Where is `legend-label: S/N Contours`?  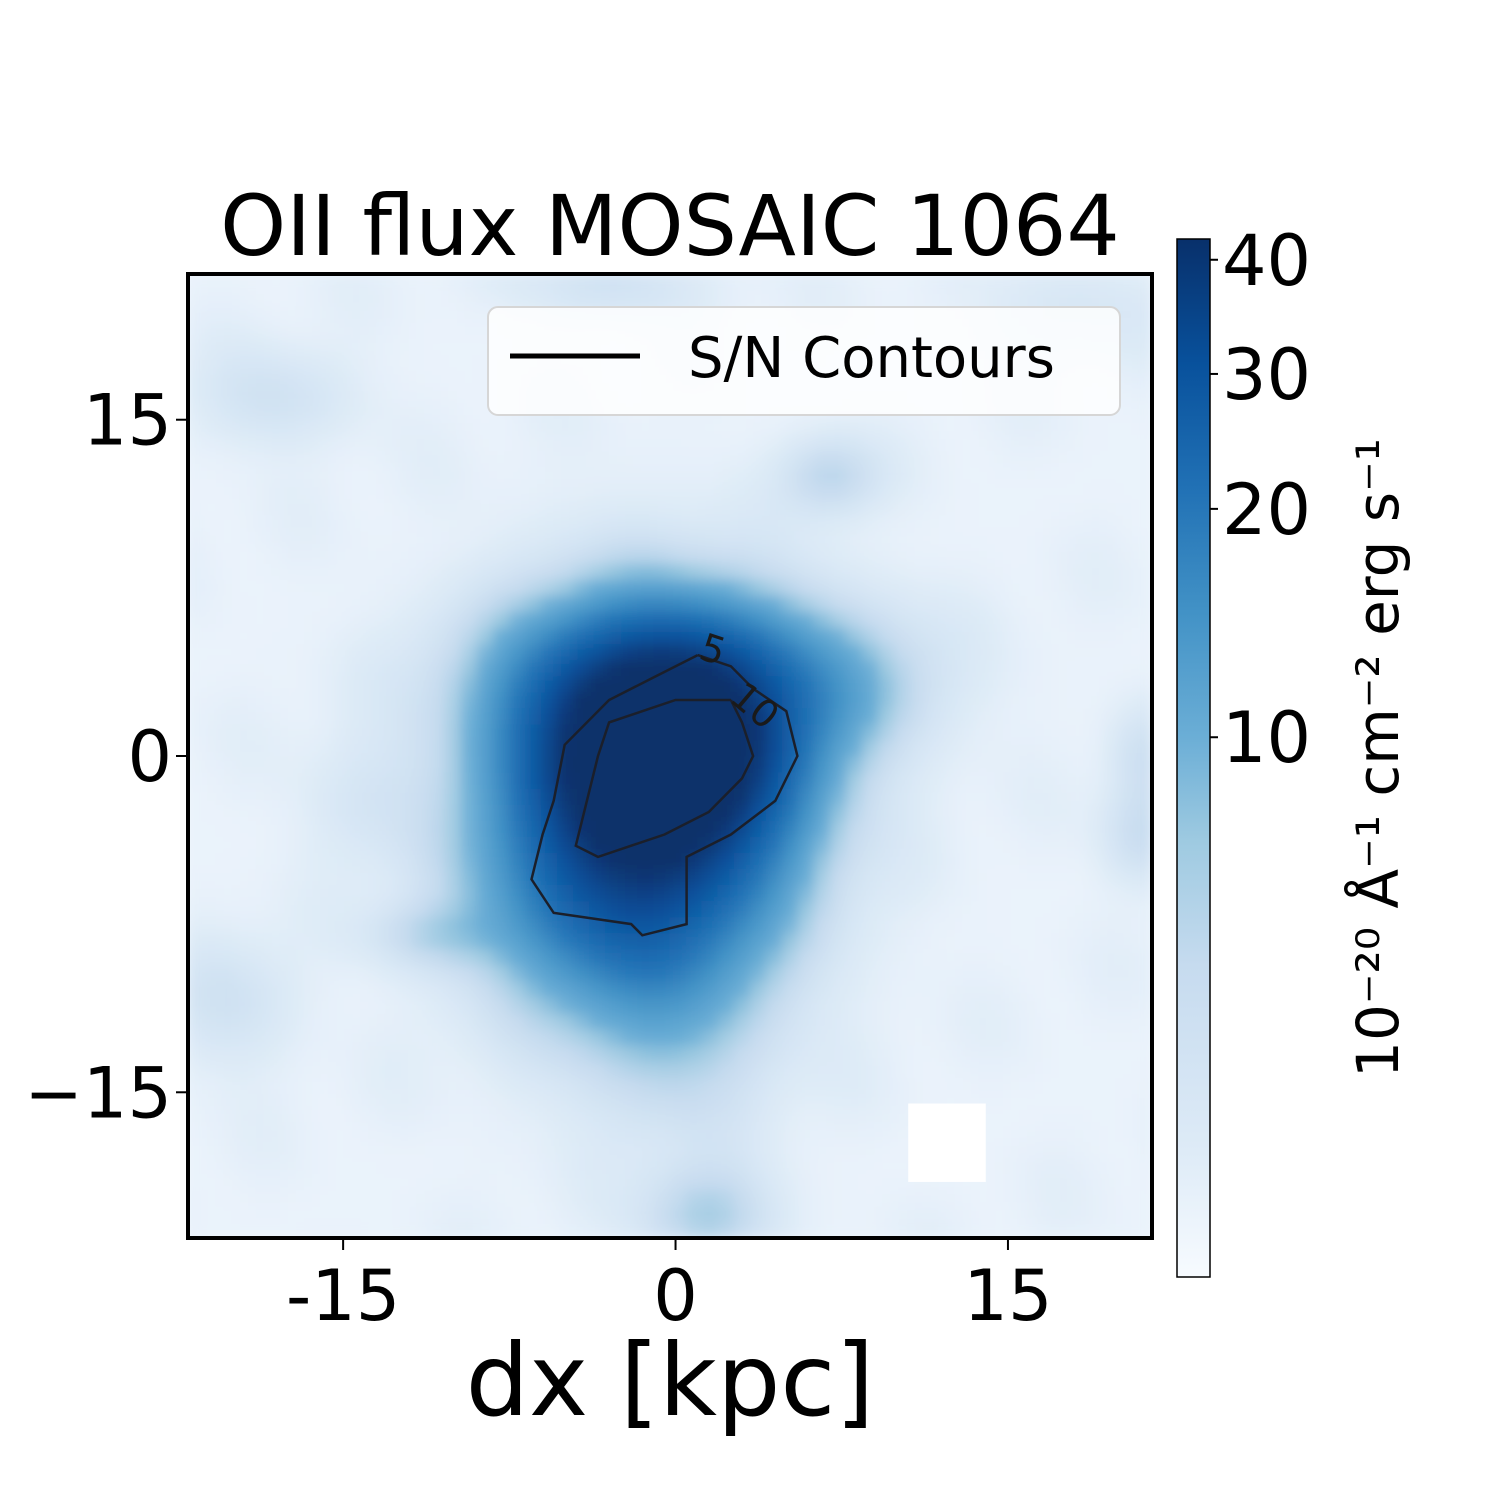
legend-label: S/N Contours is located at coordinates (871, 358).